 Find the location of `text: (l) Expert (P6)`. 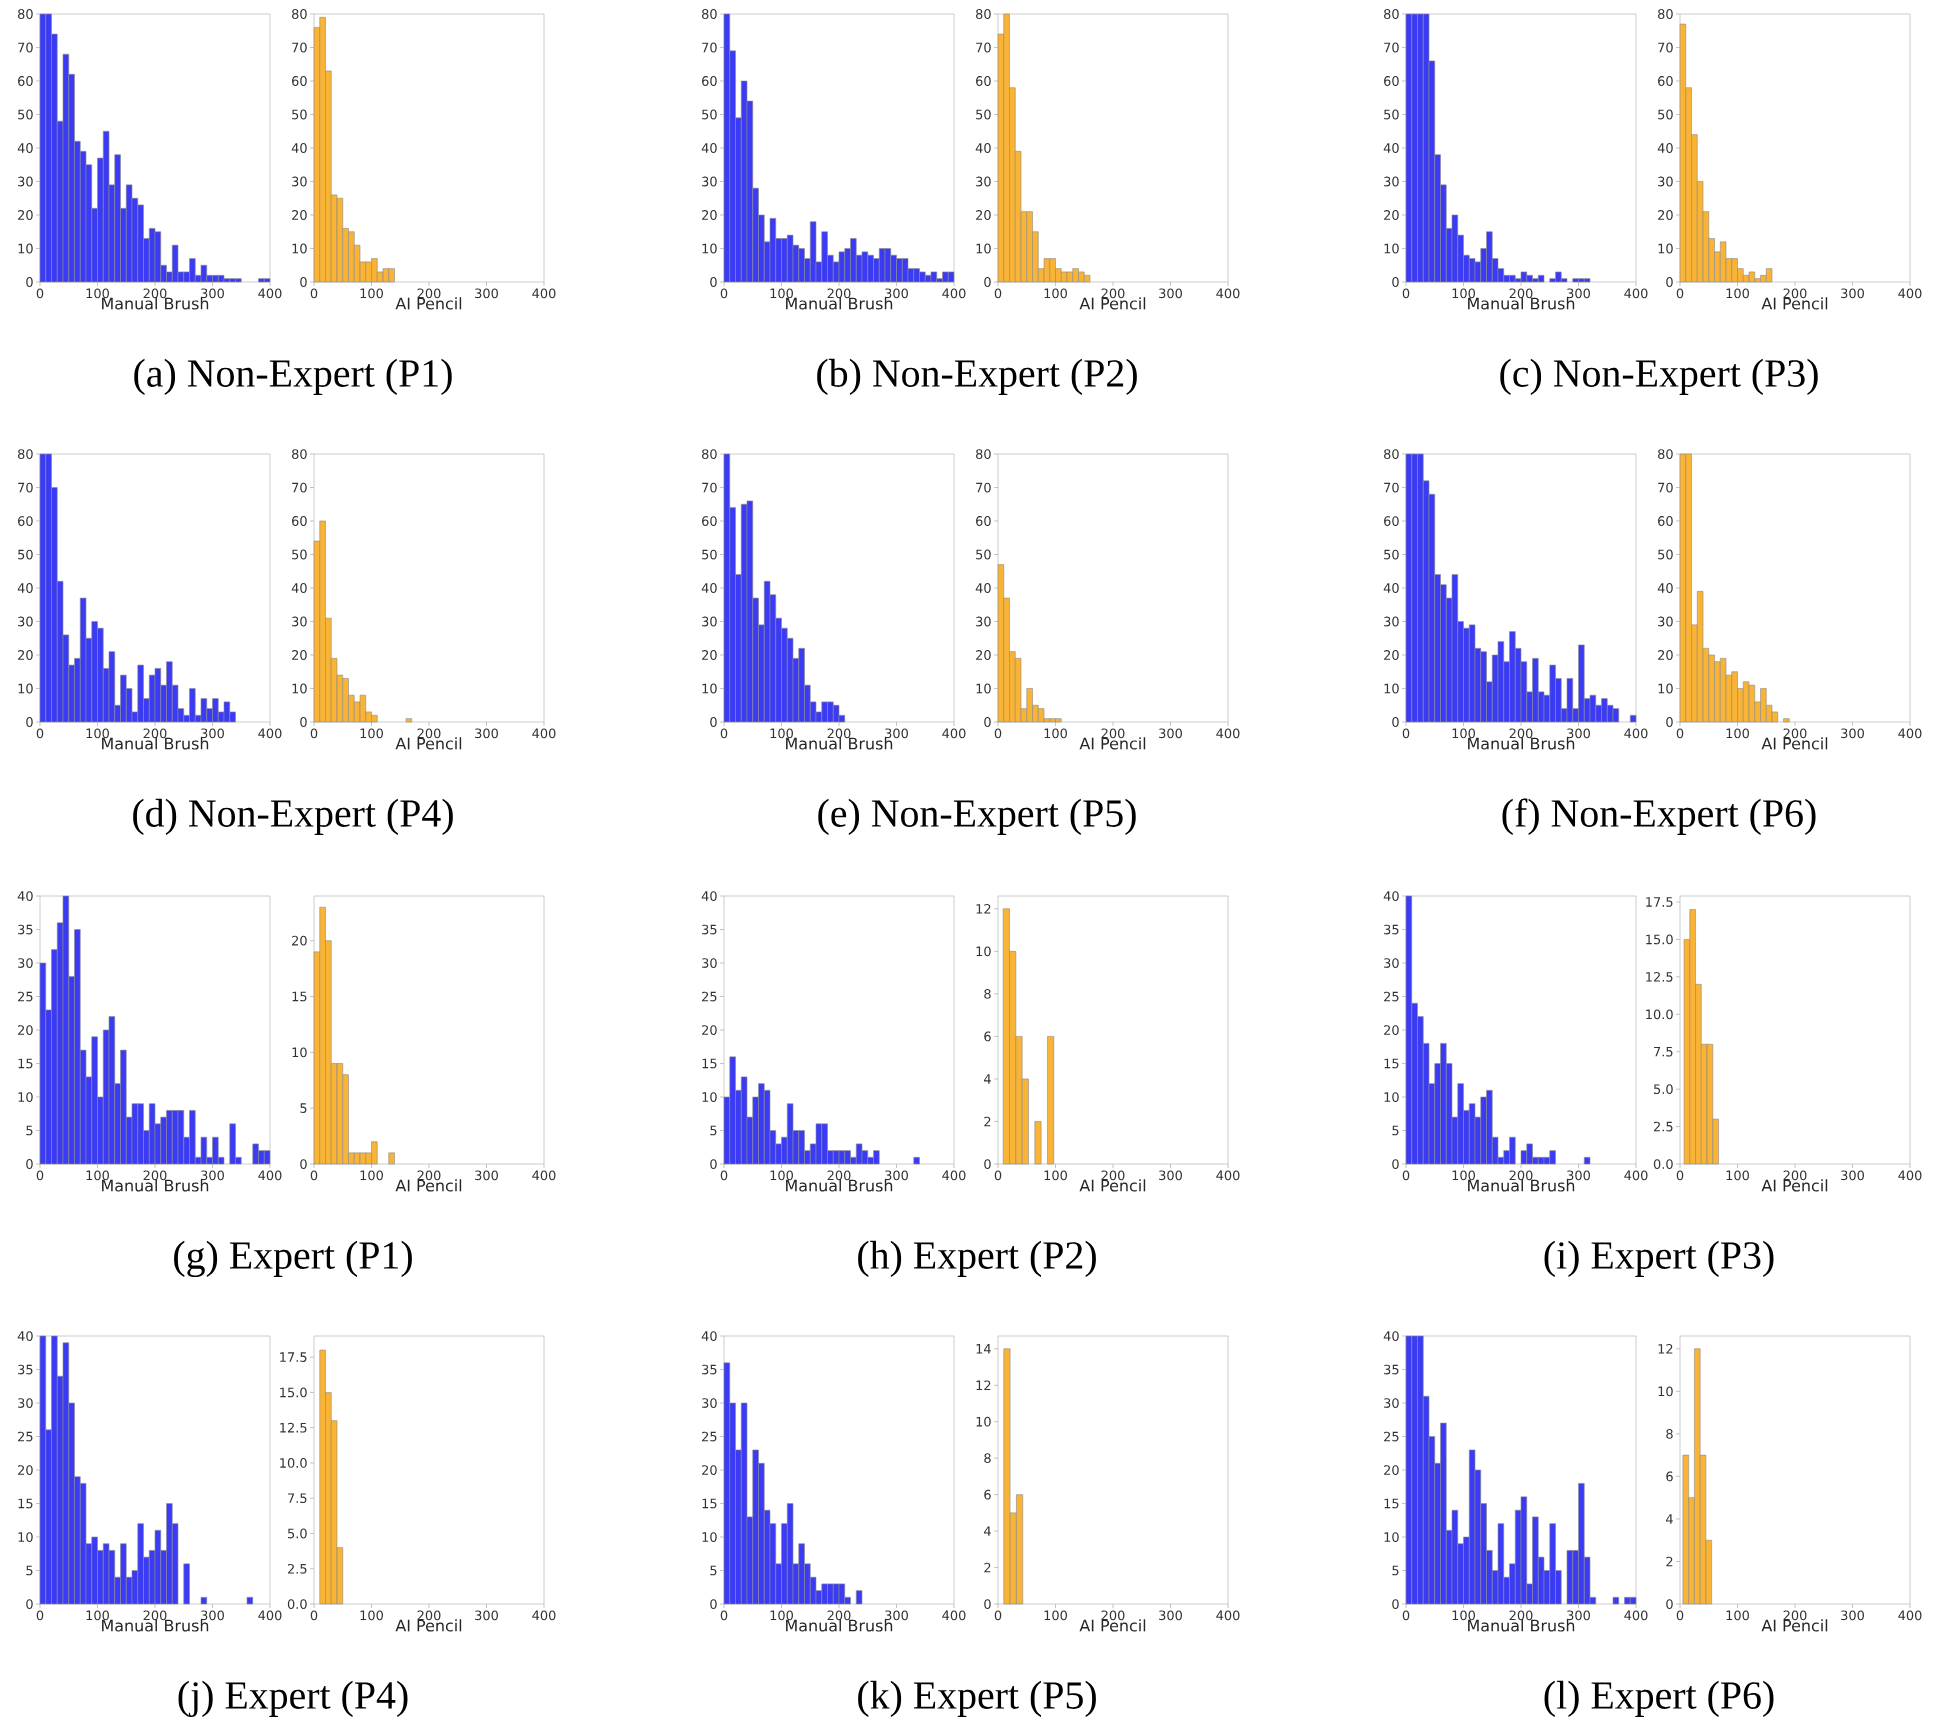

text: (l) Expert (P6) is located at coordinates (1659, 1698).